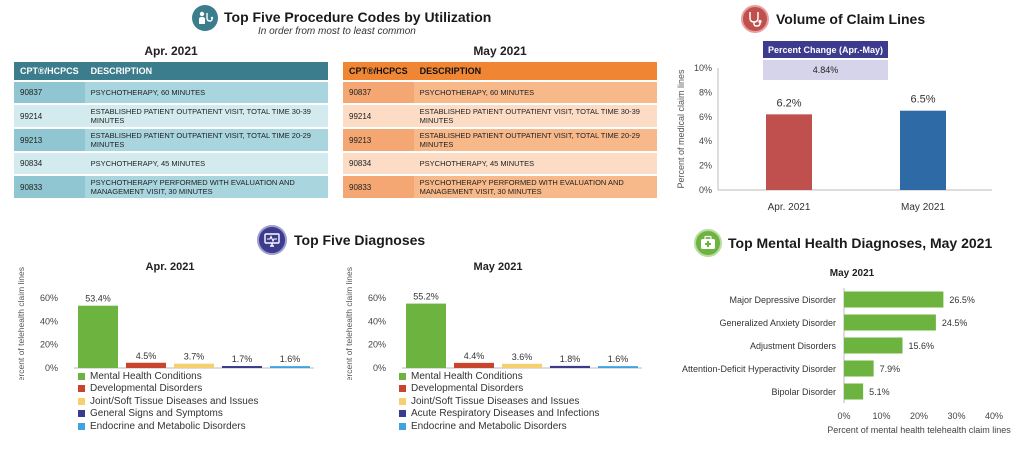 This screenshot has height=450, width=1024. Describe the element at coordinates (681, 129) in the screenshot. I see `y-axis-label: Percent of medical claim lines` at that location.